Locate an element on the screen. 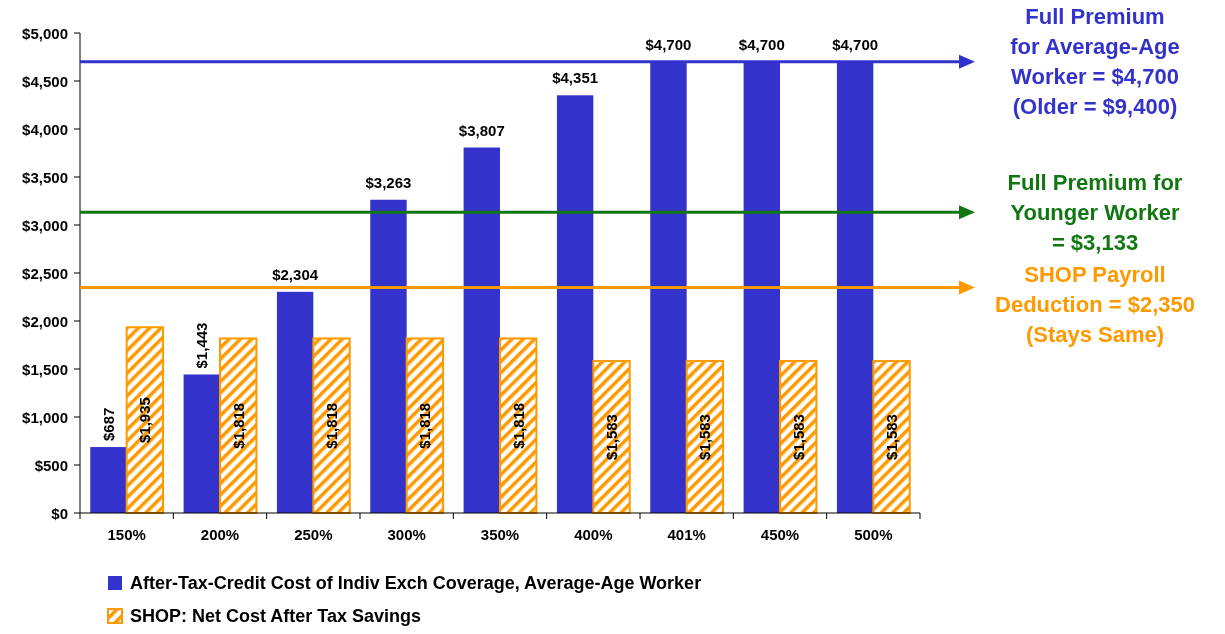  y-tick-label: $2,500 is located at coordinates (45, 273).